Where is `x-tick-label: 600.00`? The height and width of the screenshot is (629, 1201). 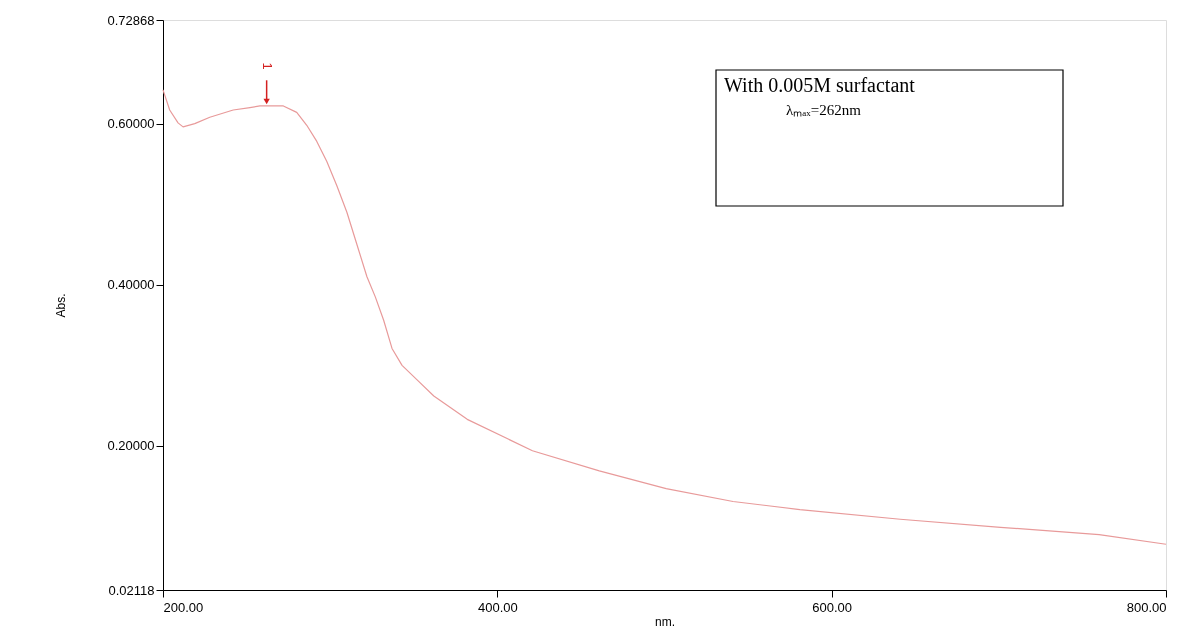 x-tick-label: 600.00 is located at coordinates (832, 607).